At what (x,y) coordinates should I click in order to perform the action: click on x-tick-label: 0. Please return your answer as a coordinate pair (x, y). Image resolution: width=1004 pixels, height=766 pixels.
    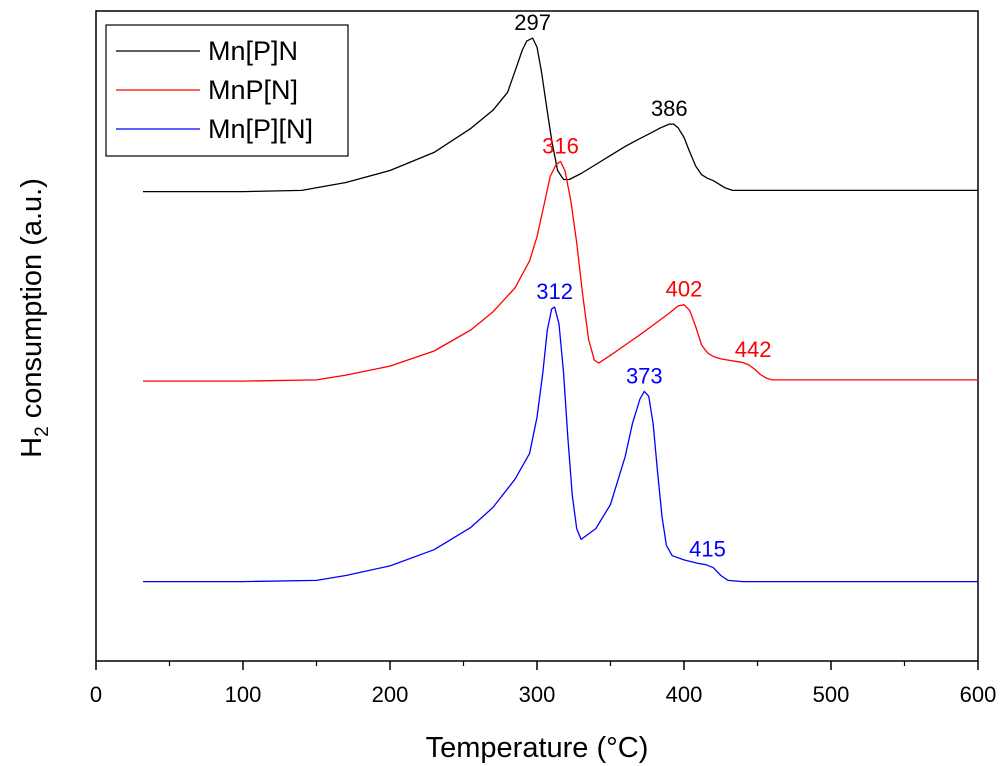
    Looking at the image, I should click on (96, 694).